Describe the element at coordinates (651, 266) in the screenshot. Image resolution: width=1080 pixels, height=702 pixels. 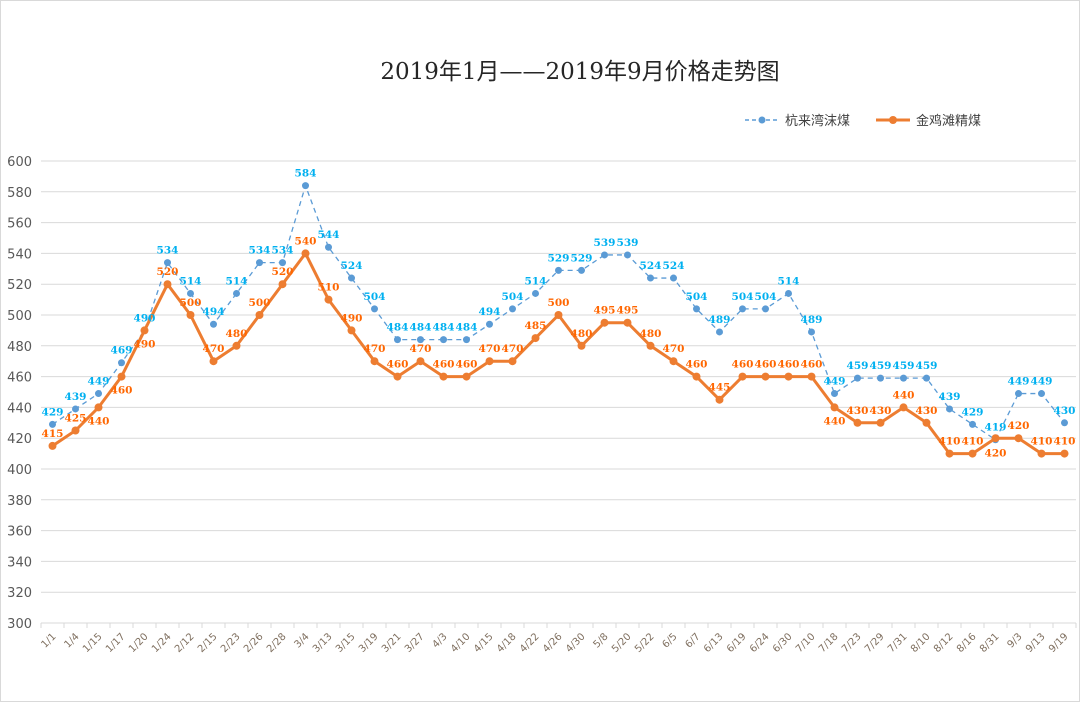
I see `data-label: 524` at that location.